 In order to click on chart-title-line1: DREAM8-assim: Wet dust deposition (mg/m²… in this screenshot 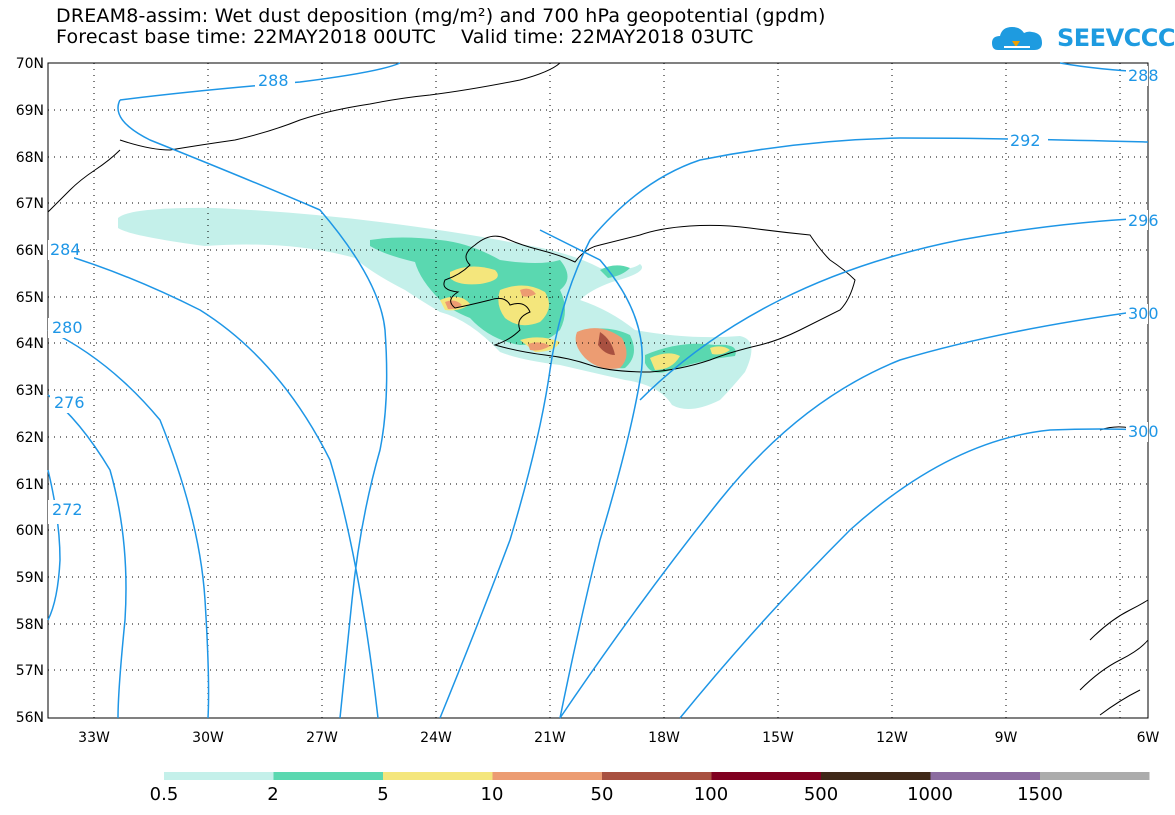, I will do `click(441, 16)`.